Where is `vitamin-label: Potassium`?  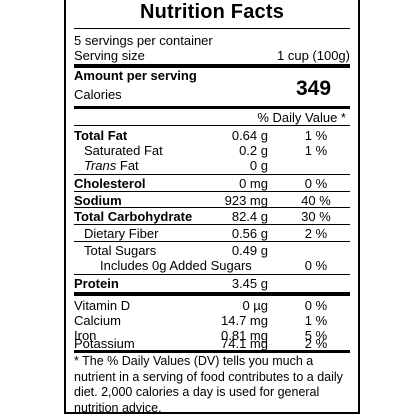 vitamin-label: Potassium is located at coordinates (104, 343).